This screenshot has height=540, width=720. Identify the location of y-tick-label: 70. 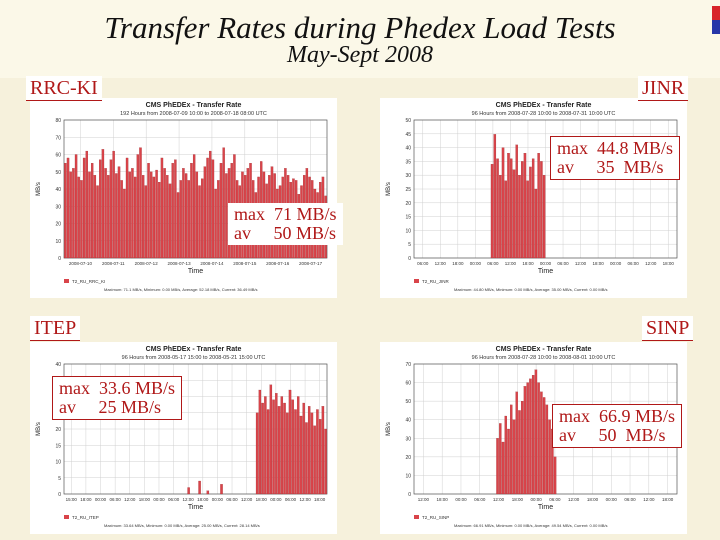
(58, 138).